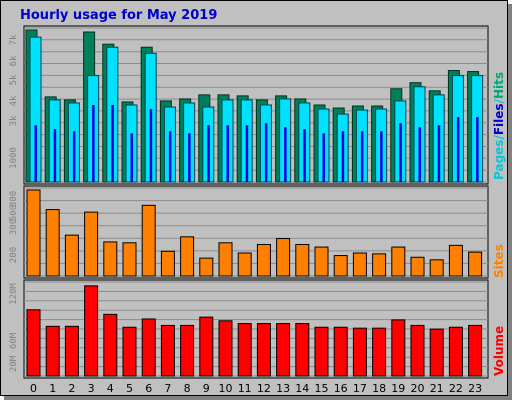  Describe the element at coordinates (52, 388) in the screenshot. I see `x-tick-label: 1` at that location.